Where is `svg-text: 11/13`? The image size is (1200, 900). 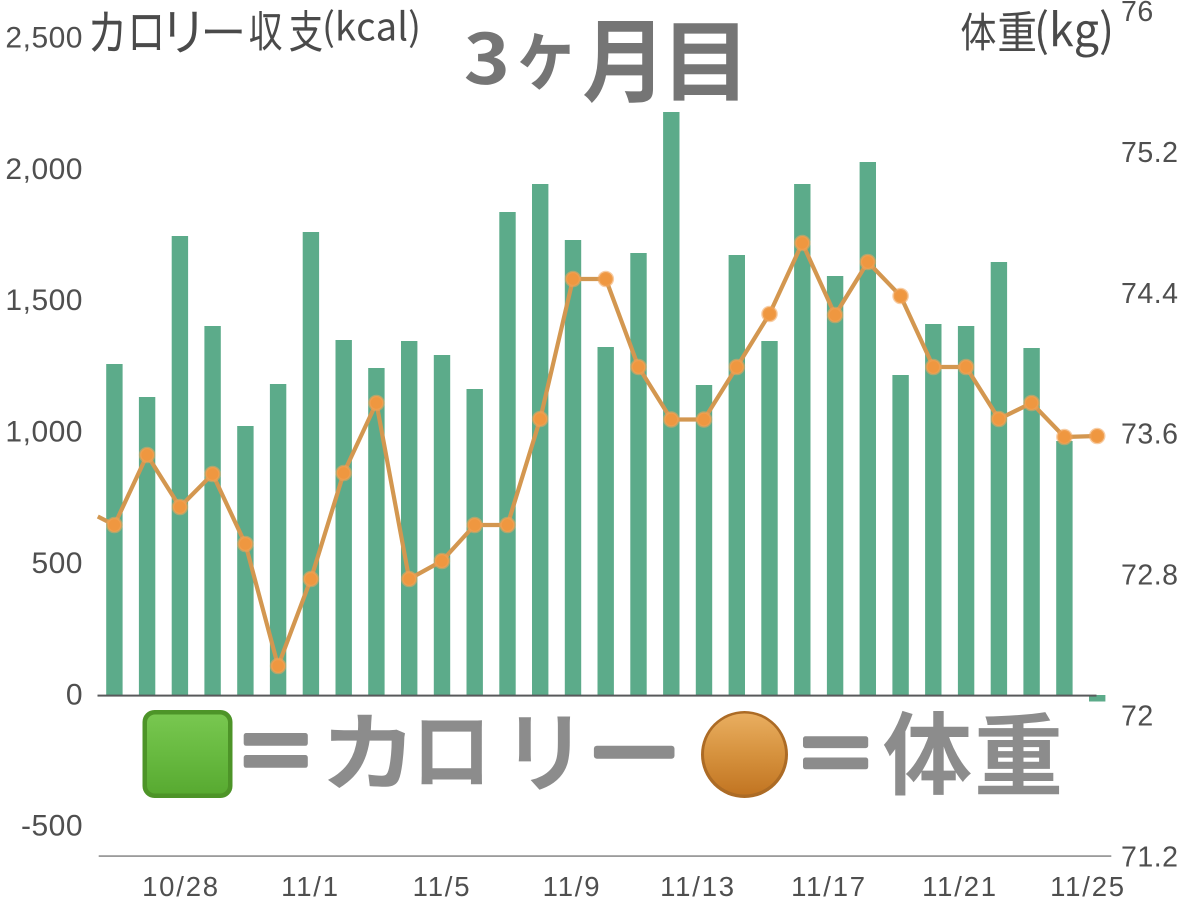
svg-text: 11/13 is located at coordinates (698, 885).